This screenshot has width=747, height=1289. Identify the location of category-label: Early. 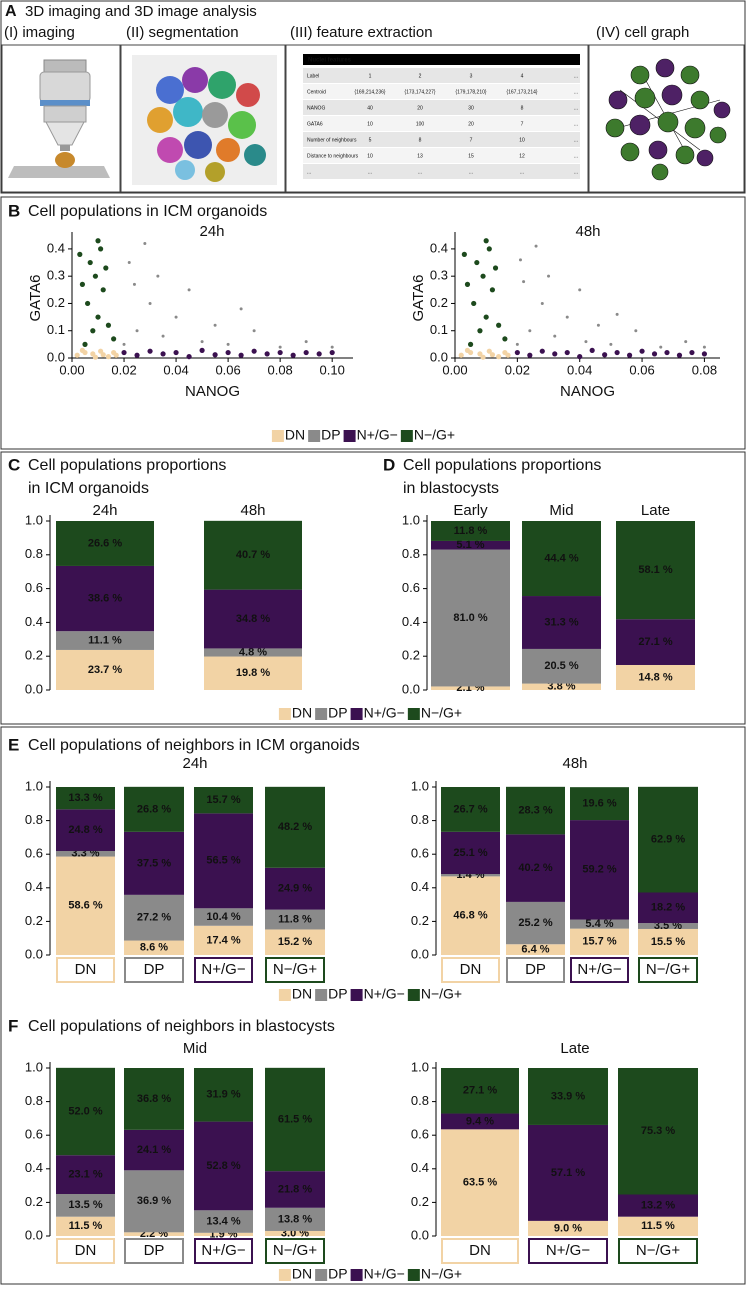
(470, 510).